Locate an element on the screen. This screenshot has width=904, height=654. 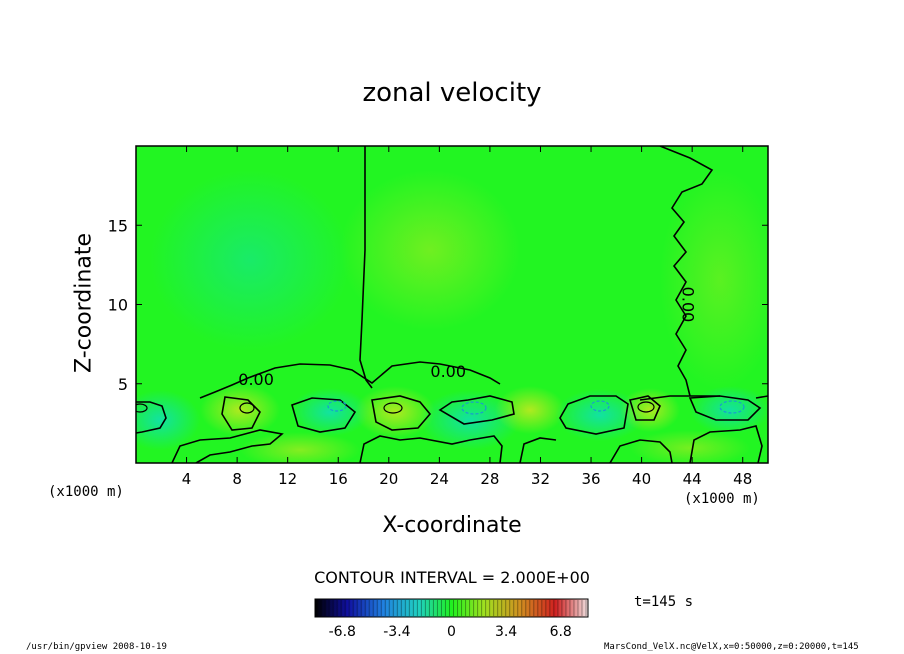
x-tick-label: 36 is located at coordinates (590, 479).